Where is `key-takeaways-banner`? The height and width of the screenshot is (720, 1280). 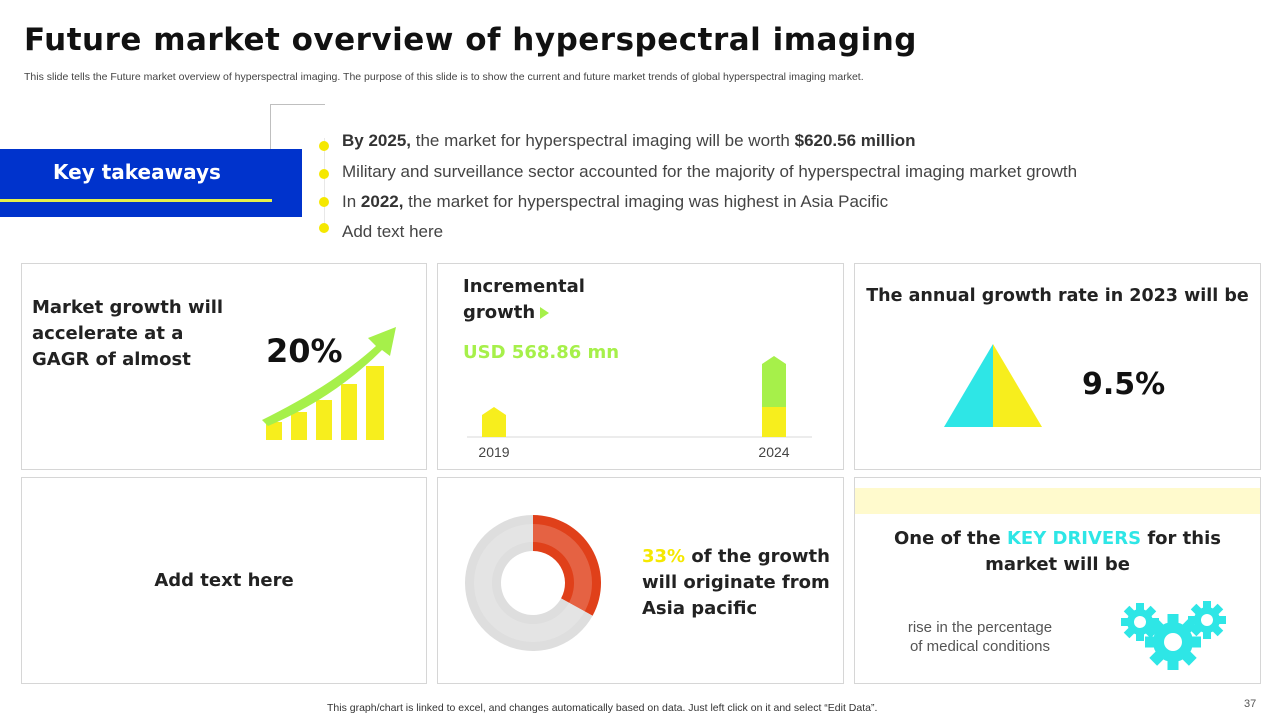 key-takeaways-banner is located at coordinates (151, 183).